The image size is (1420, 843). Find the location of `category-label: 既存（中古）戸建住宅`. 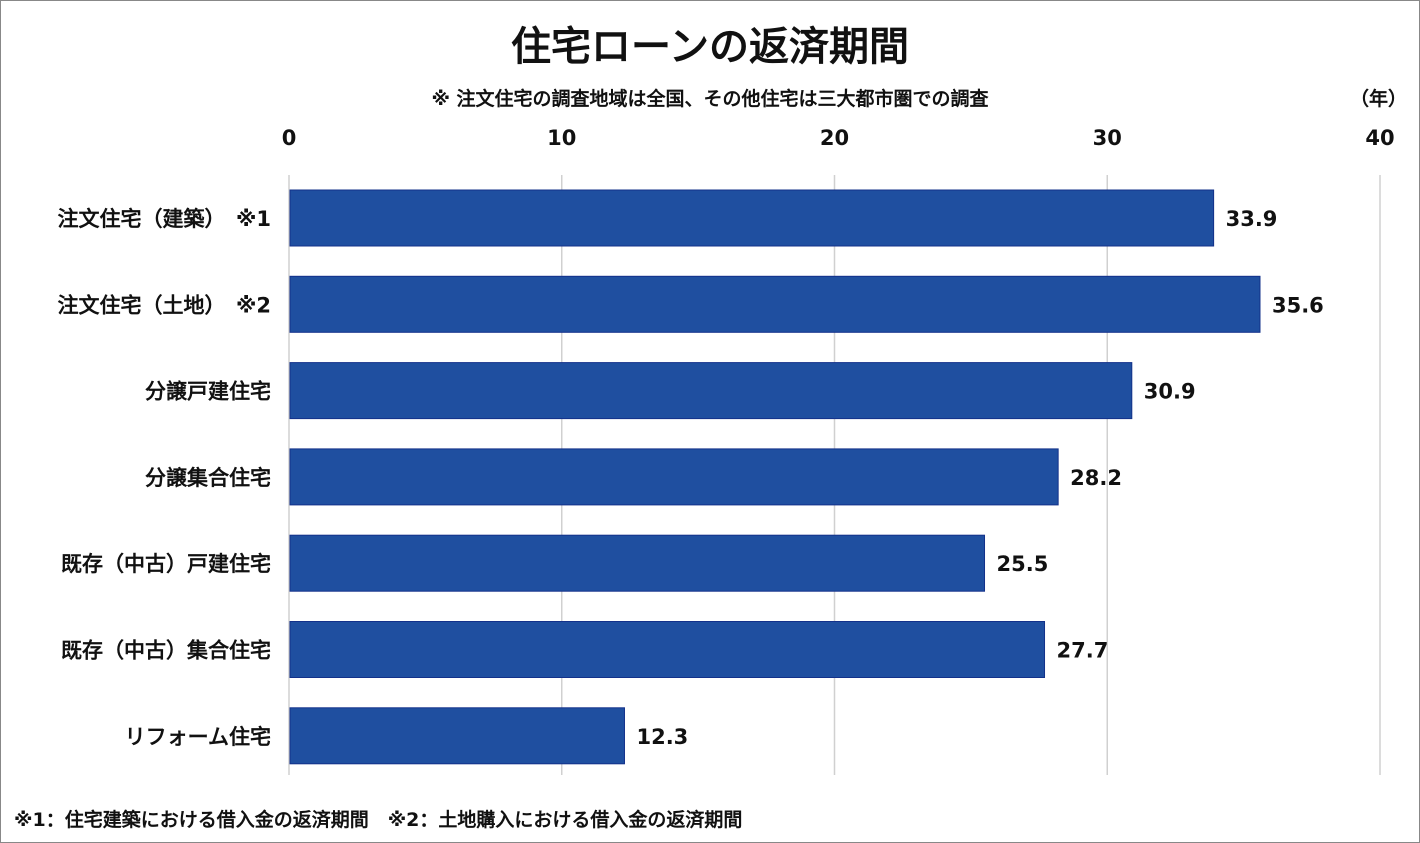

category-label: 既存（中古）戸建住宅 is located at coordinates (166, 564).